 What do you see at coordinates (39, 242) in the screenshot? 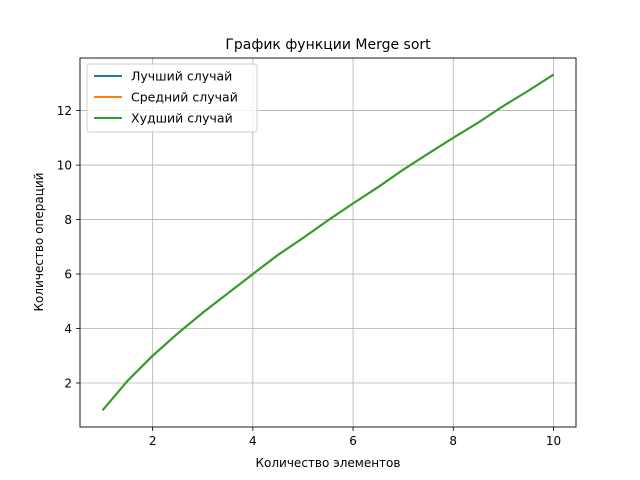
I see `y-axis-label: Количество операций` at bounding box center [39, 242].